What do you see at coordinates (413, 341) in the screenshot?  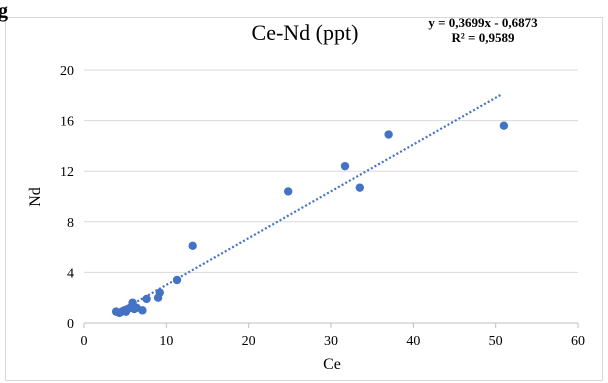 I see `x-tick-label: 40` at bounding box center [413, 341].